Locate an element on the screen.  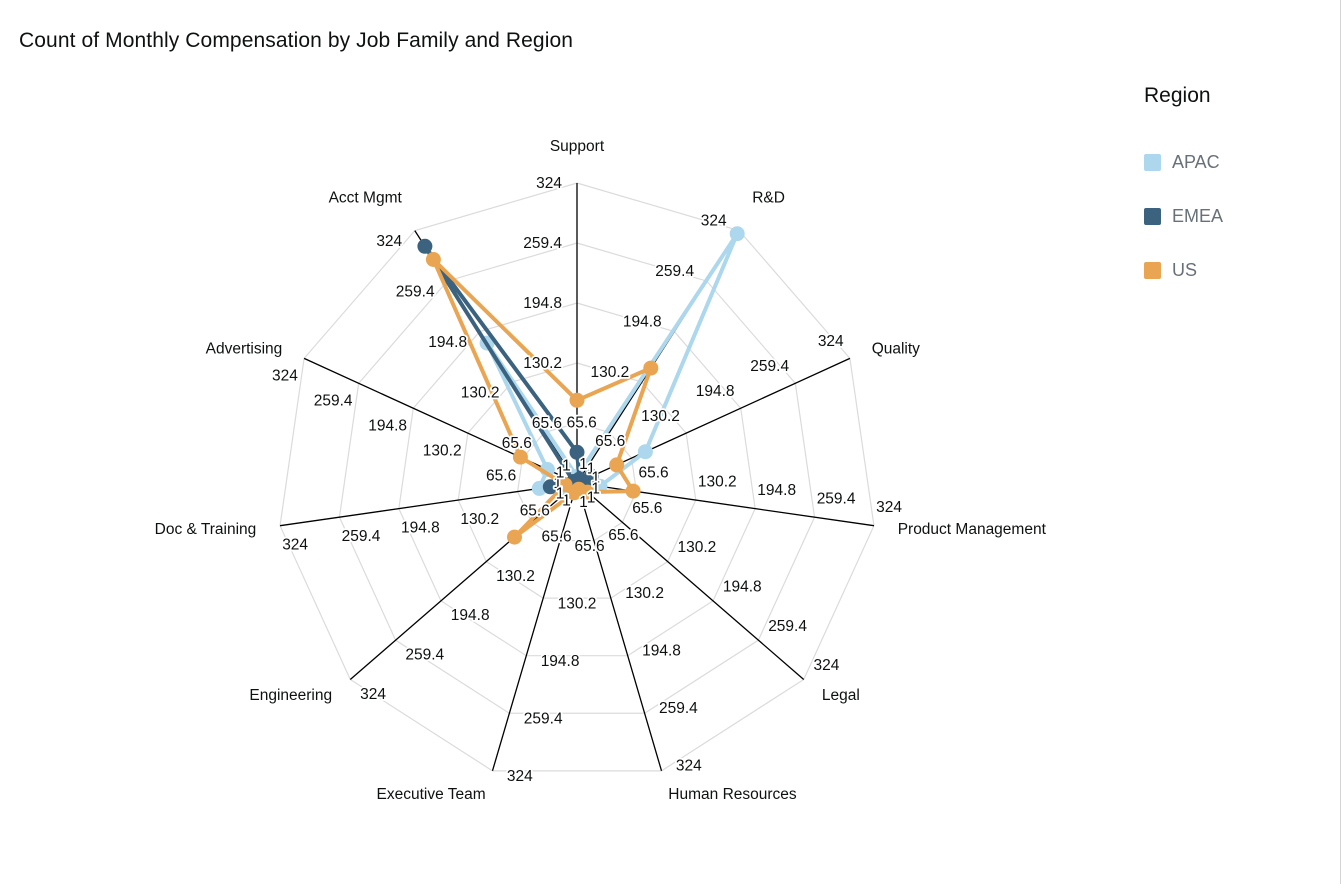
tick-label-r-d-0: 1 is located at coordinates (560, 473).